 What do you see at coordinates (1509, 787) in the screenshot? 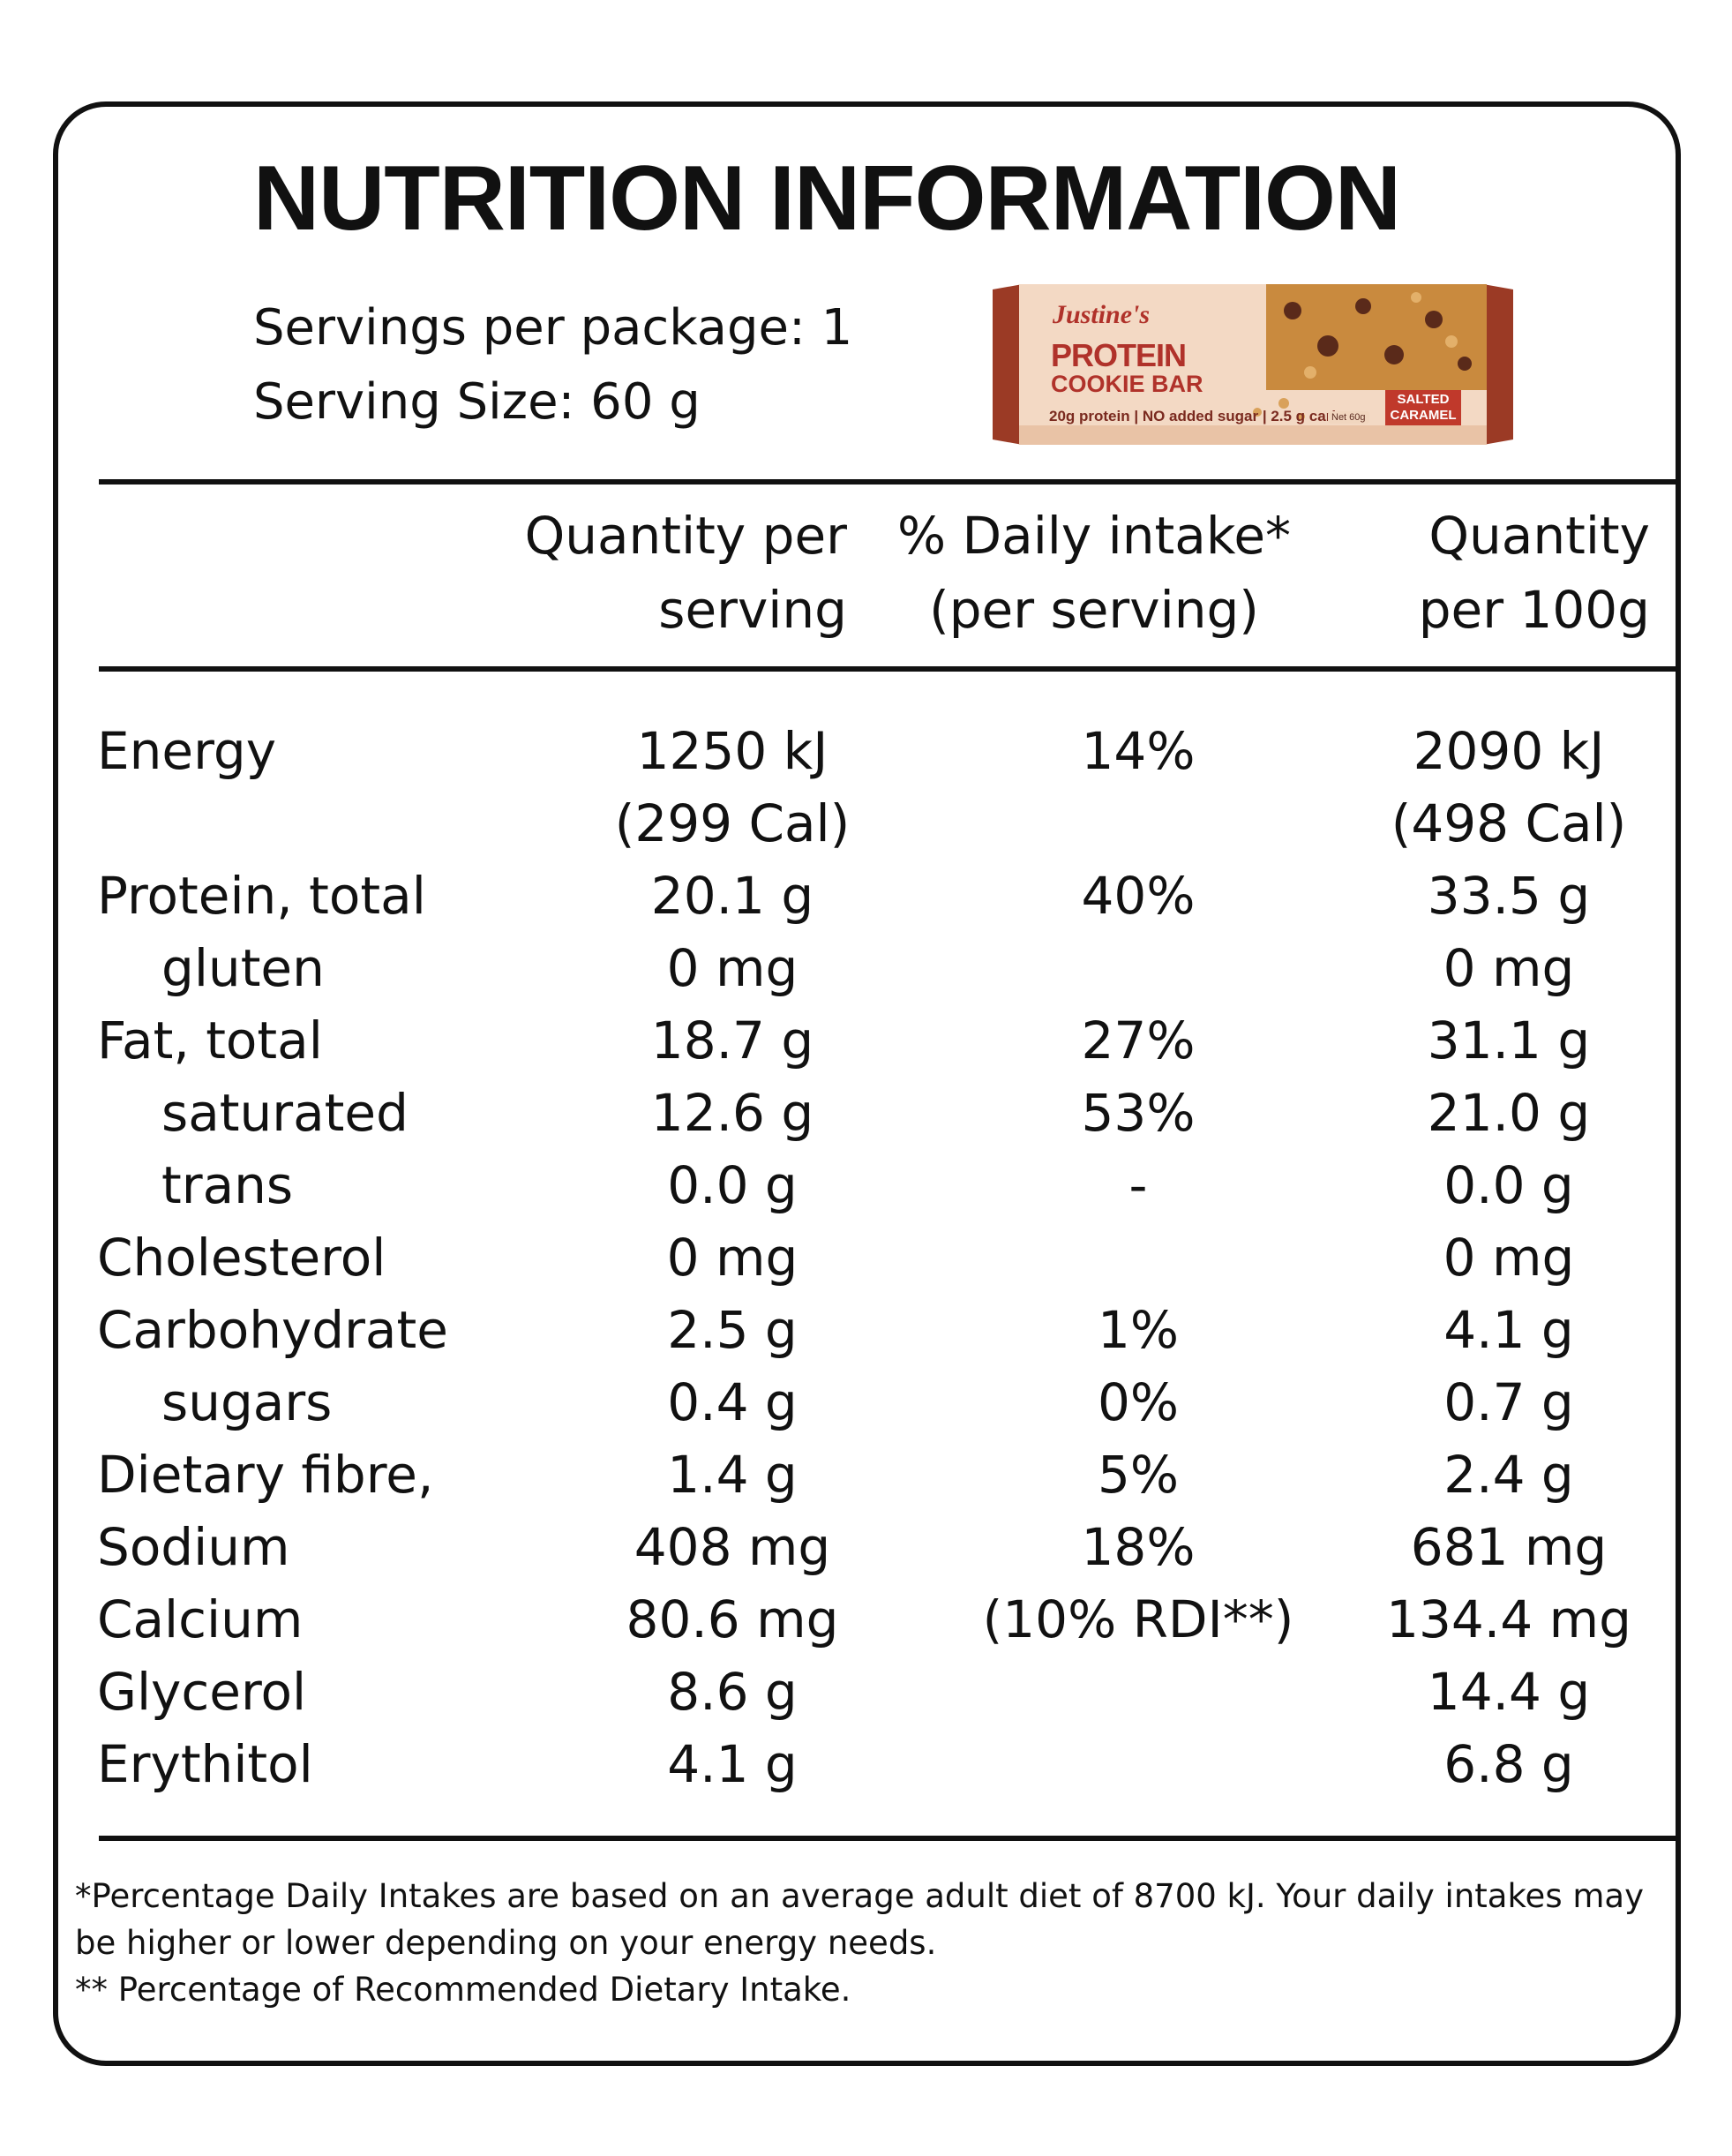
I see `quantity-per-100g: 2090 kJ (498 Cal)` at bounding box center [1509, 787].